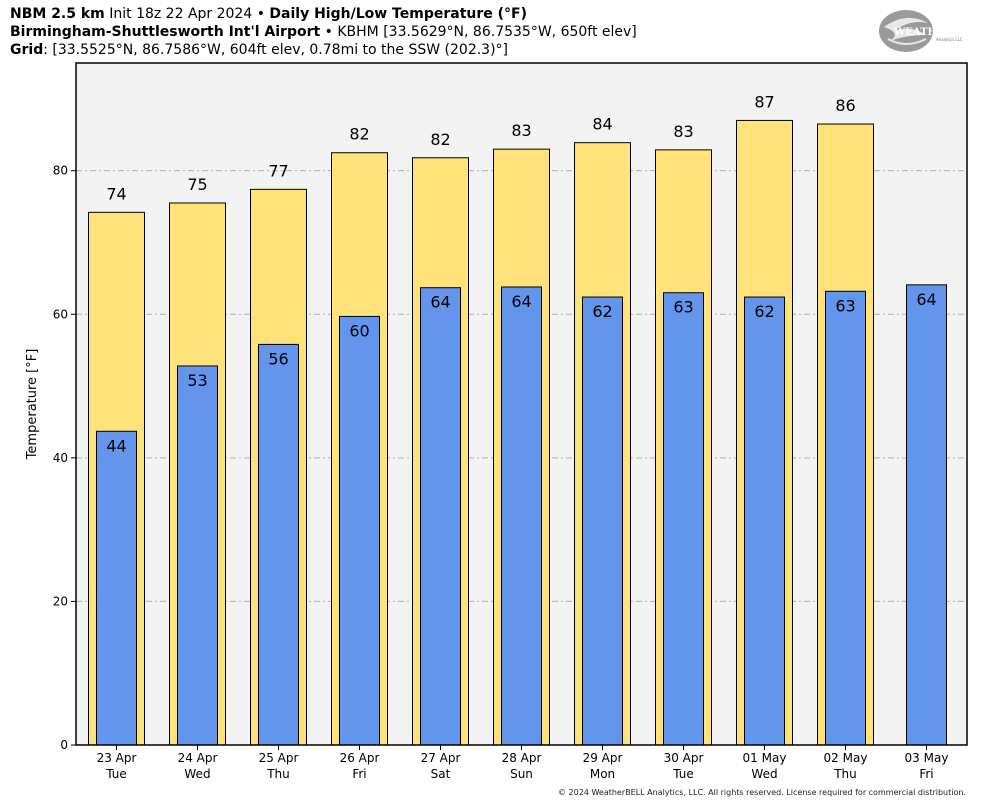 This screenshot has width=984, height=808. What do you see at coordinates (521, 774) in the screenshot?
I see `x-tick-label-day: Sun` at bounding box center [521, 774].